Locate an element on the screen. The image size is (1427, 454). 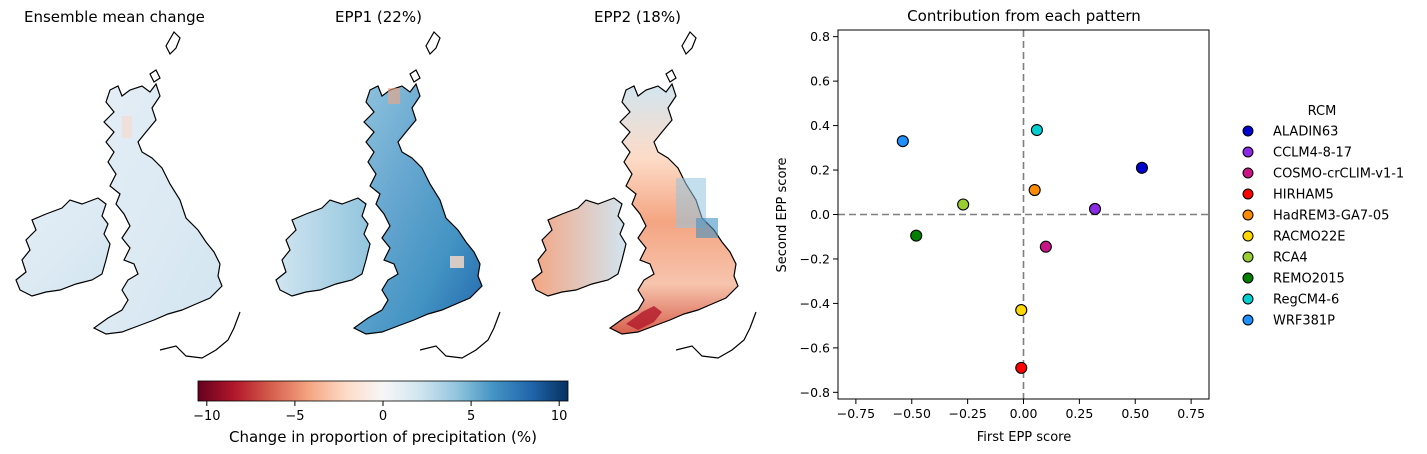
legend-label: WRF381P is located at coordinates (1304, 321).